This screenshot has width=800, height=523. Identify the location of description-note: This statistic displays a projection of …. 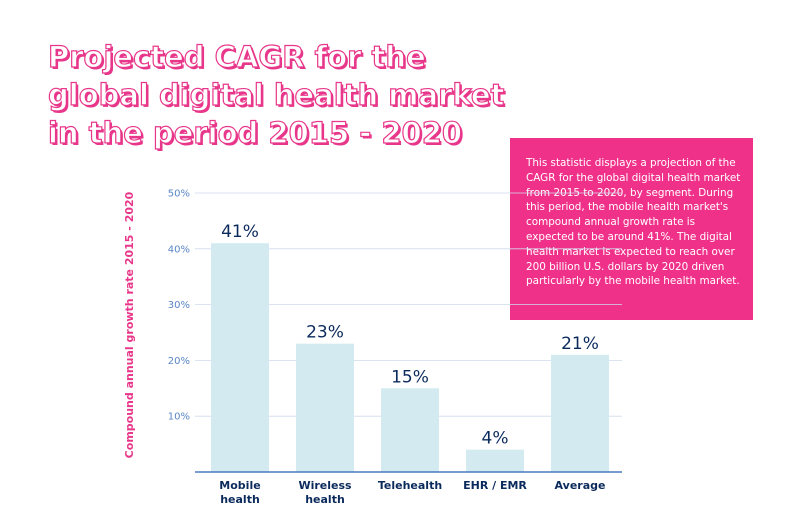
(631, 229).